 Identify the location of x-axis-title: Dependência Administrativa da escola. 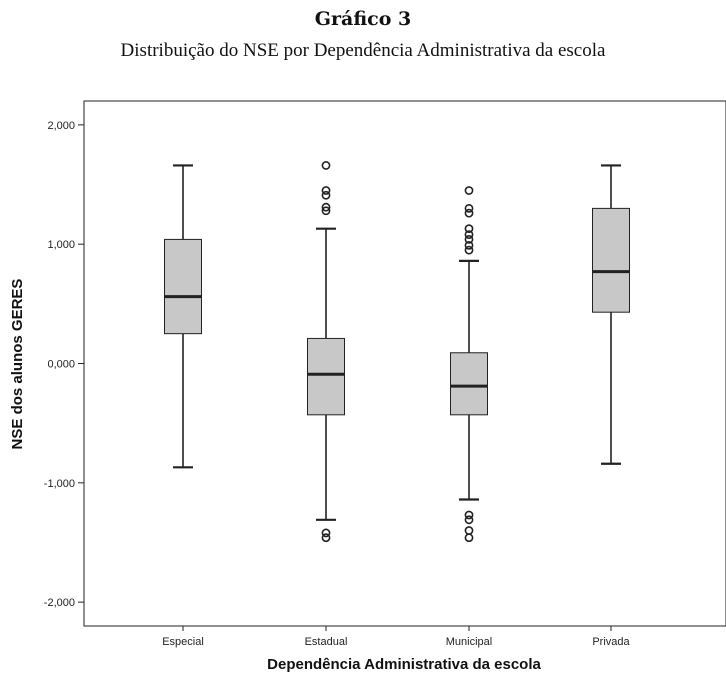
(404, 664).